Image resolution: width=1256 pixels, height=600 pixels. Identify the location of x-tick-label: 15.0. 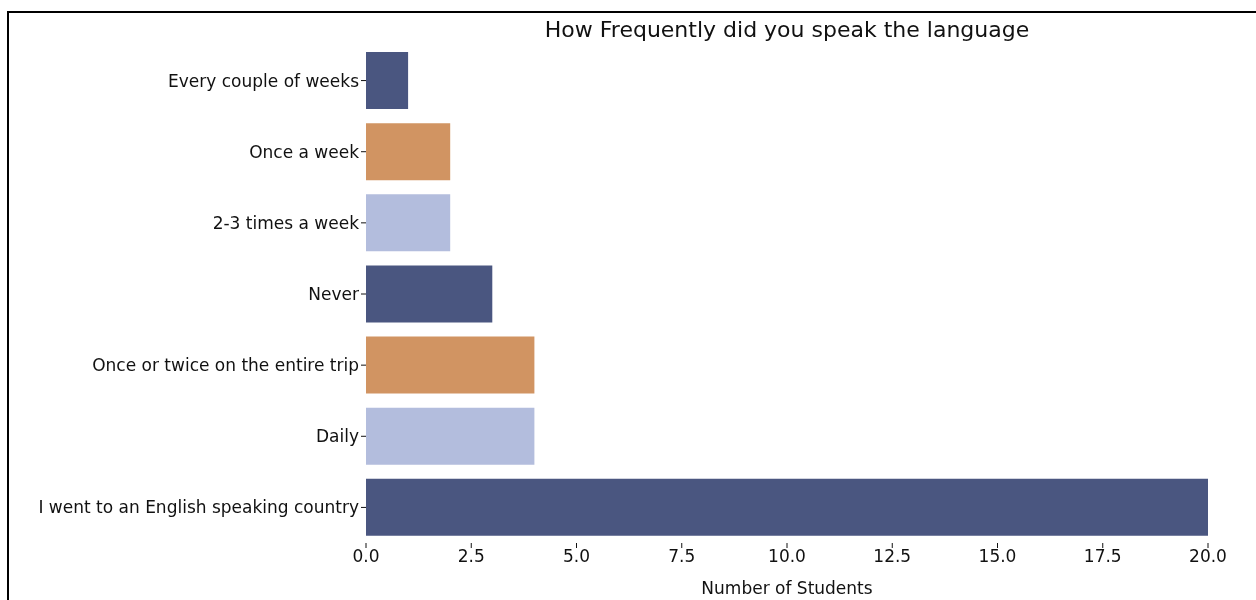
(997, 556).